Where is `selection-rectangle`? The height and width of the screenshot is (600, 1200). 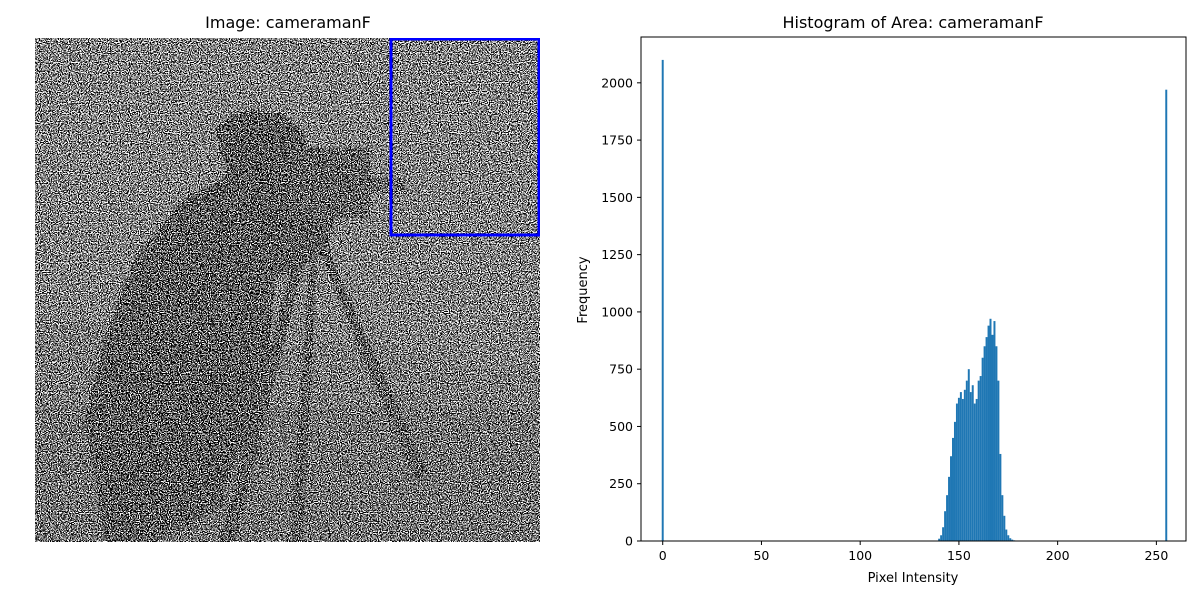
selection-rectangle is located at coordinates (464, 137).